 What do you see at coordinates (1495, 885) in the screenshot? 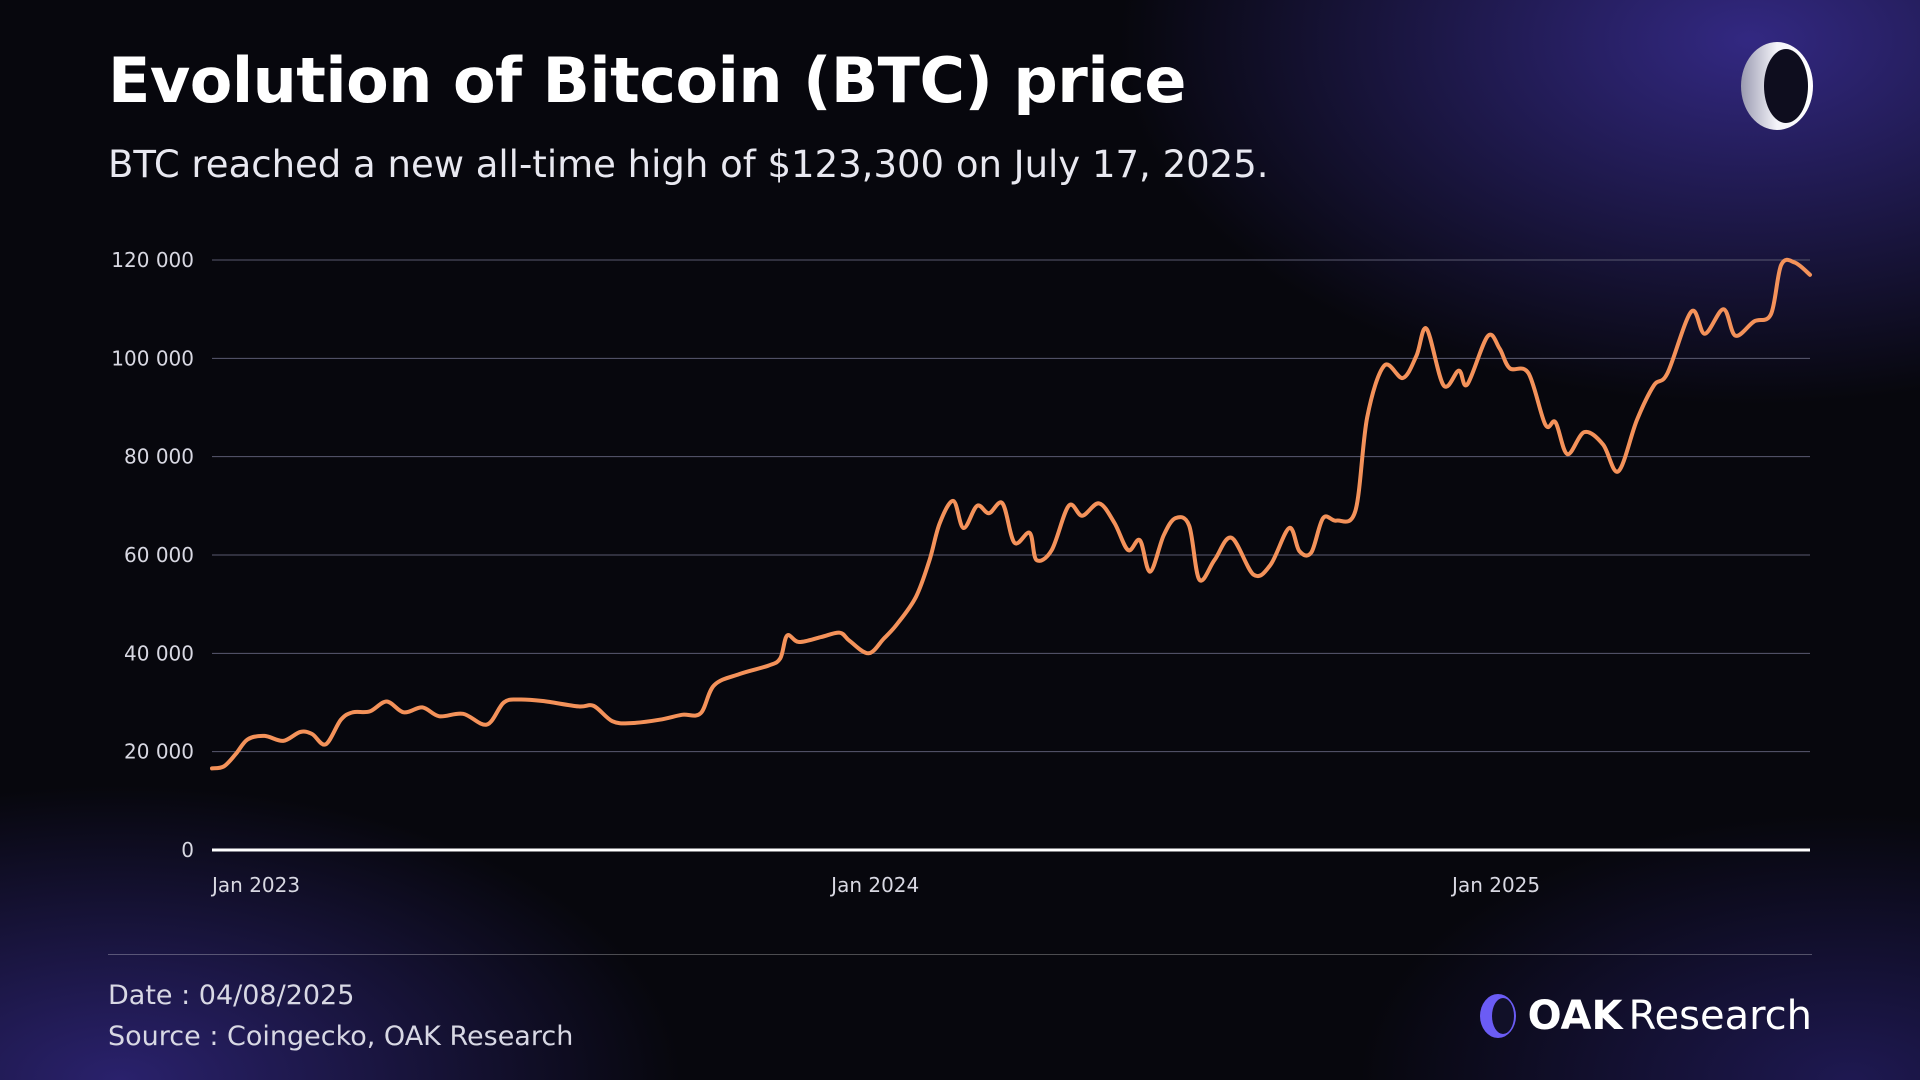
I see `x-tick-label: Jan 2025` at bounding box center [1495, 885].